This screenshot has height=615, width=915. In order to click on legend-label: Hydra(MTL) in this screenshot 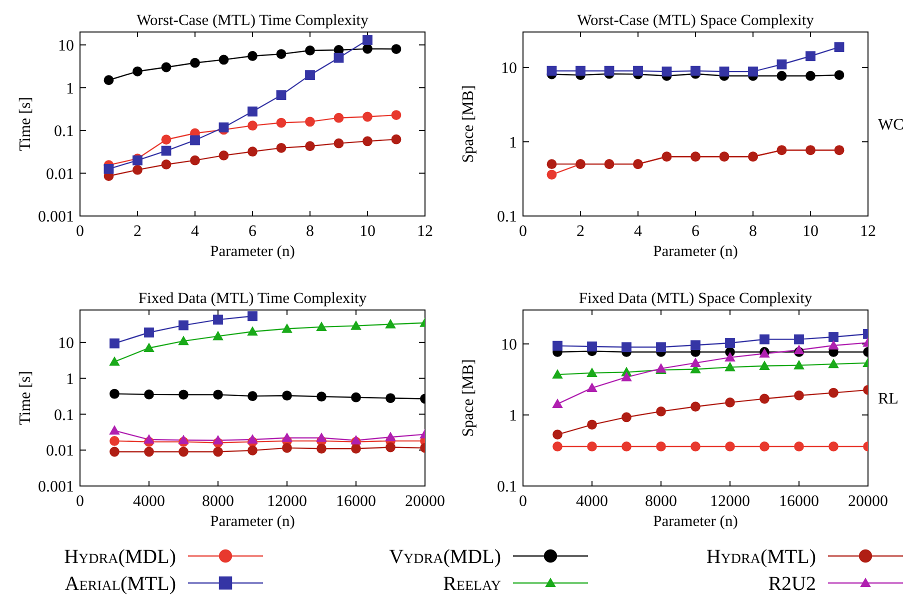, I will do `click(761, 557)`.